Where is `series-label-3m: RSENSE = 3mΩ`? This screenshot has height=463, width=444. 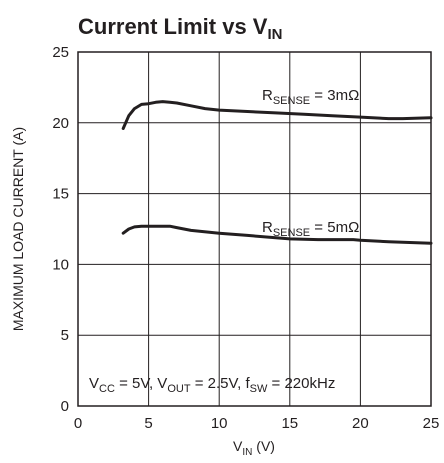
series-label-3m: RSENSE = 3mΩ is located at coordinates (310, 97).